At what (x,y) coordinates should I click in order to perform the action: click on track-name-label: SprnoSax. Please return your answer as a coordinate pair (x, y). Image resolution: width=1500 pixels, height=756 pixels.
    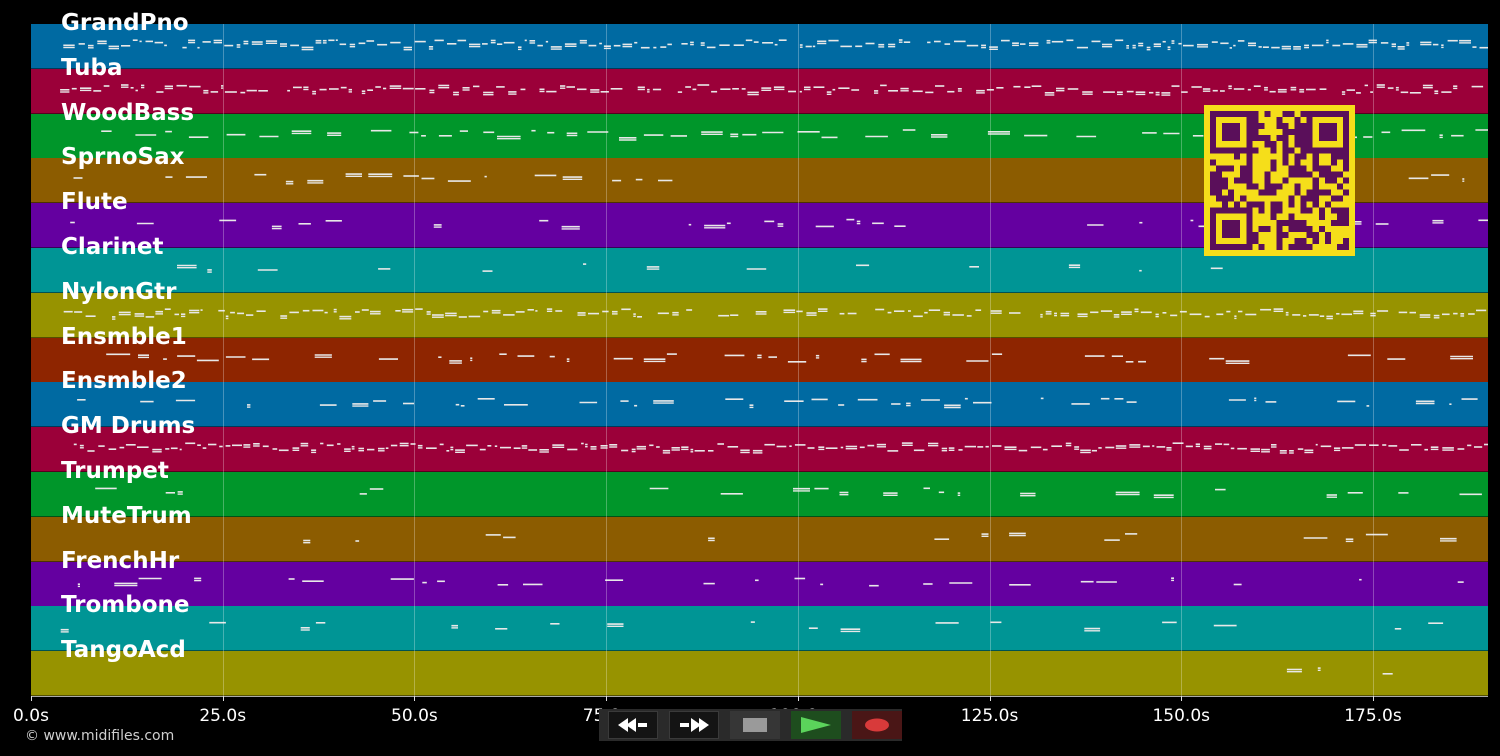
    Looking at the image, I should click on (123, 157).